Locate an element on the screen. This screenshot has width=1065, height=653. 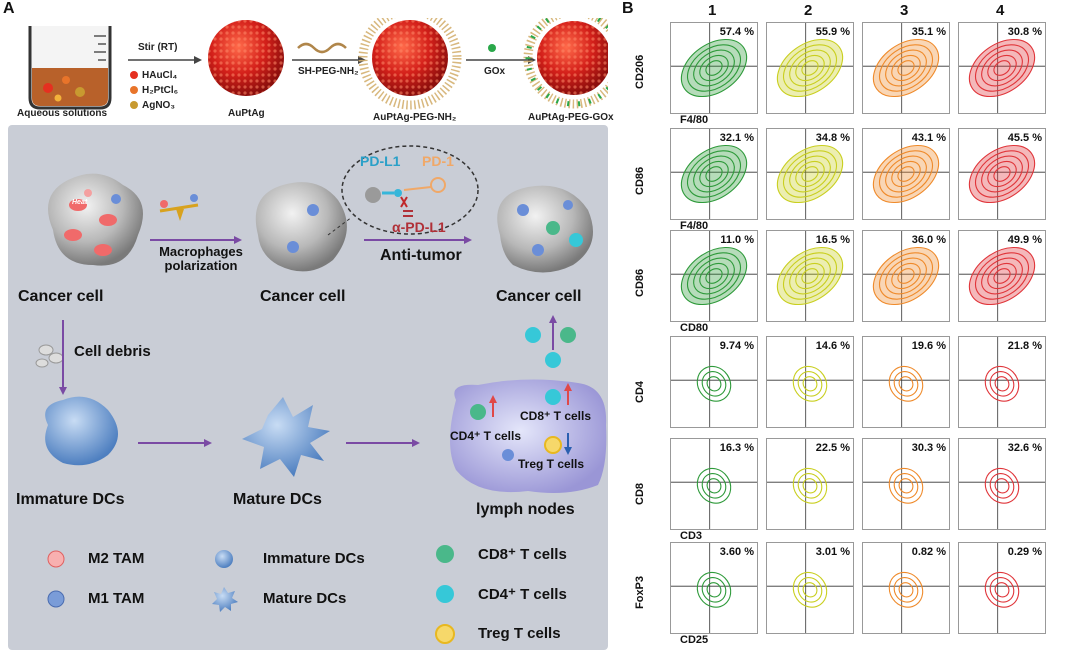
immature-dc-icon is located at coordinates (224, 559).